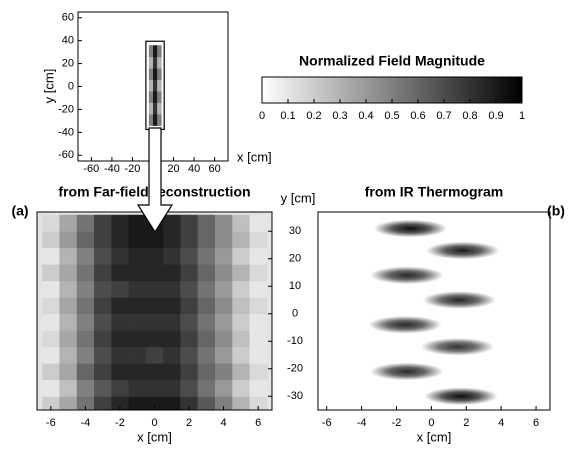 The image size is (574, 450). What do you see at coordinates (434, 436) in the screenshot?
I see `x-axis-label: x [cm]` at bounding box center [434, 436].